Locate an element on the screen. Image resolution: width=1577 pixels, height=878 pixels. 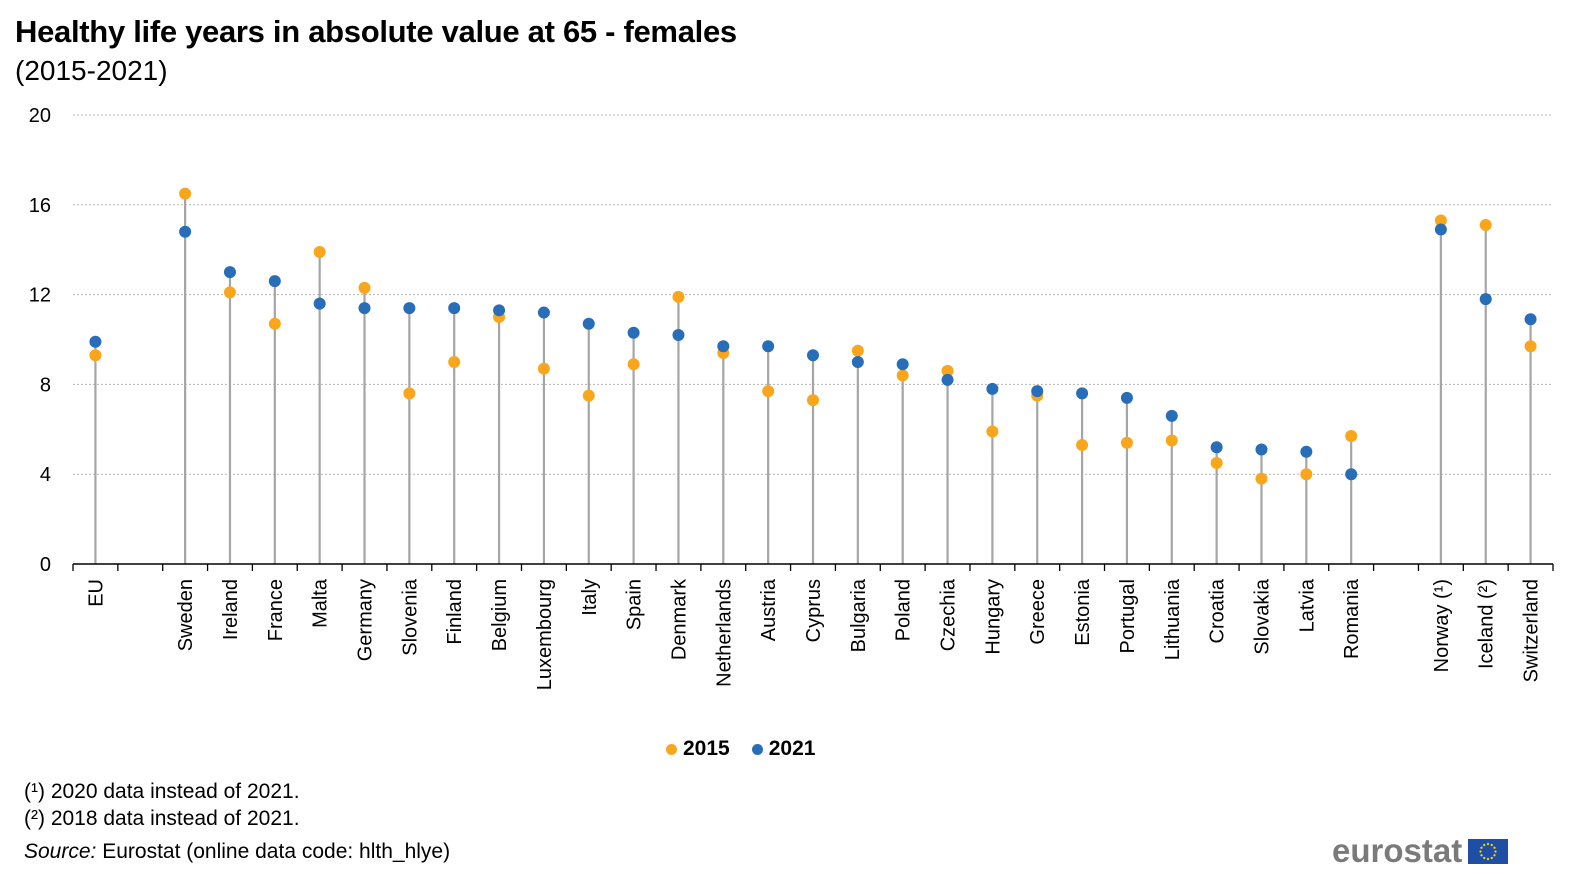
legend-label-2021: 2021 is located at coordinates (792, 748).